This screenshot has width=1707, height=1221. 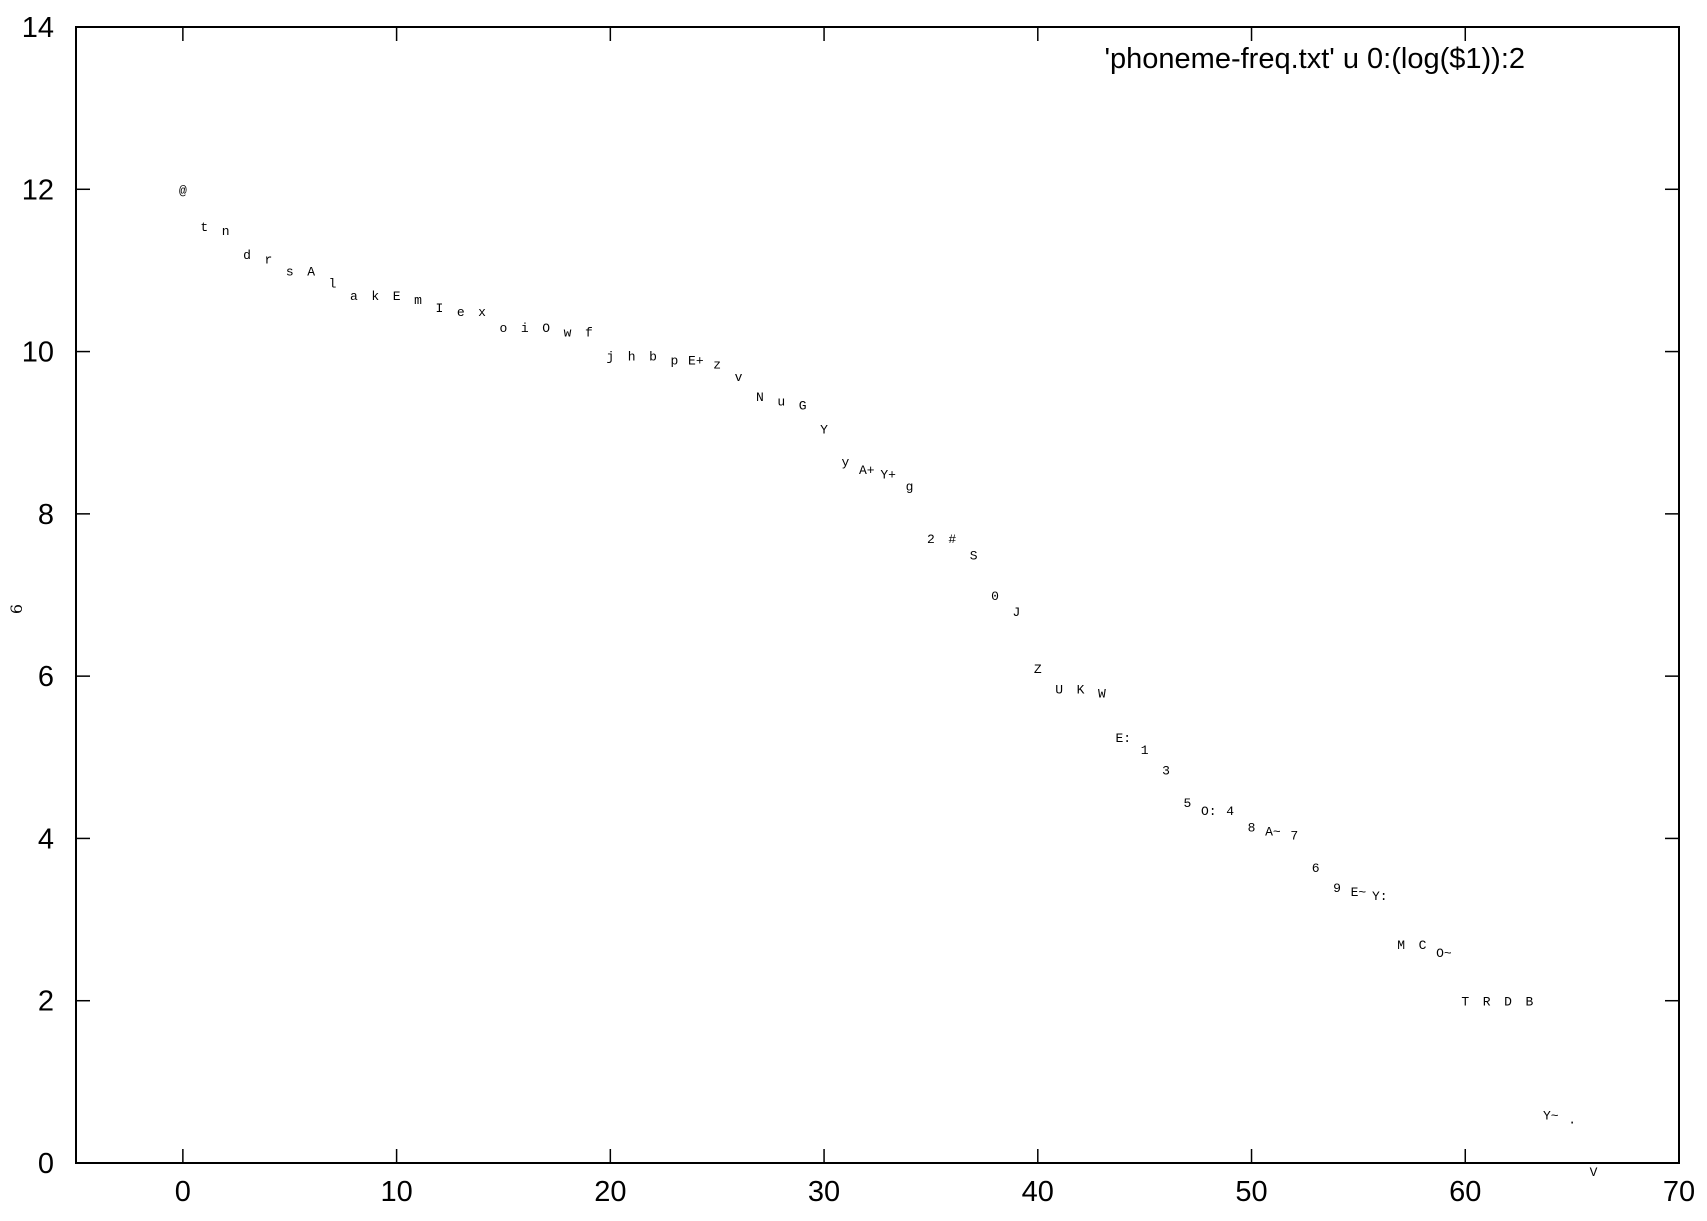 What do you see at coordinates (1230, 811) in the screenshot?
I see `data-point-label: 4` at bounding box center [1230, 811].